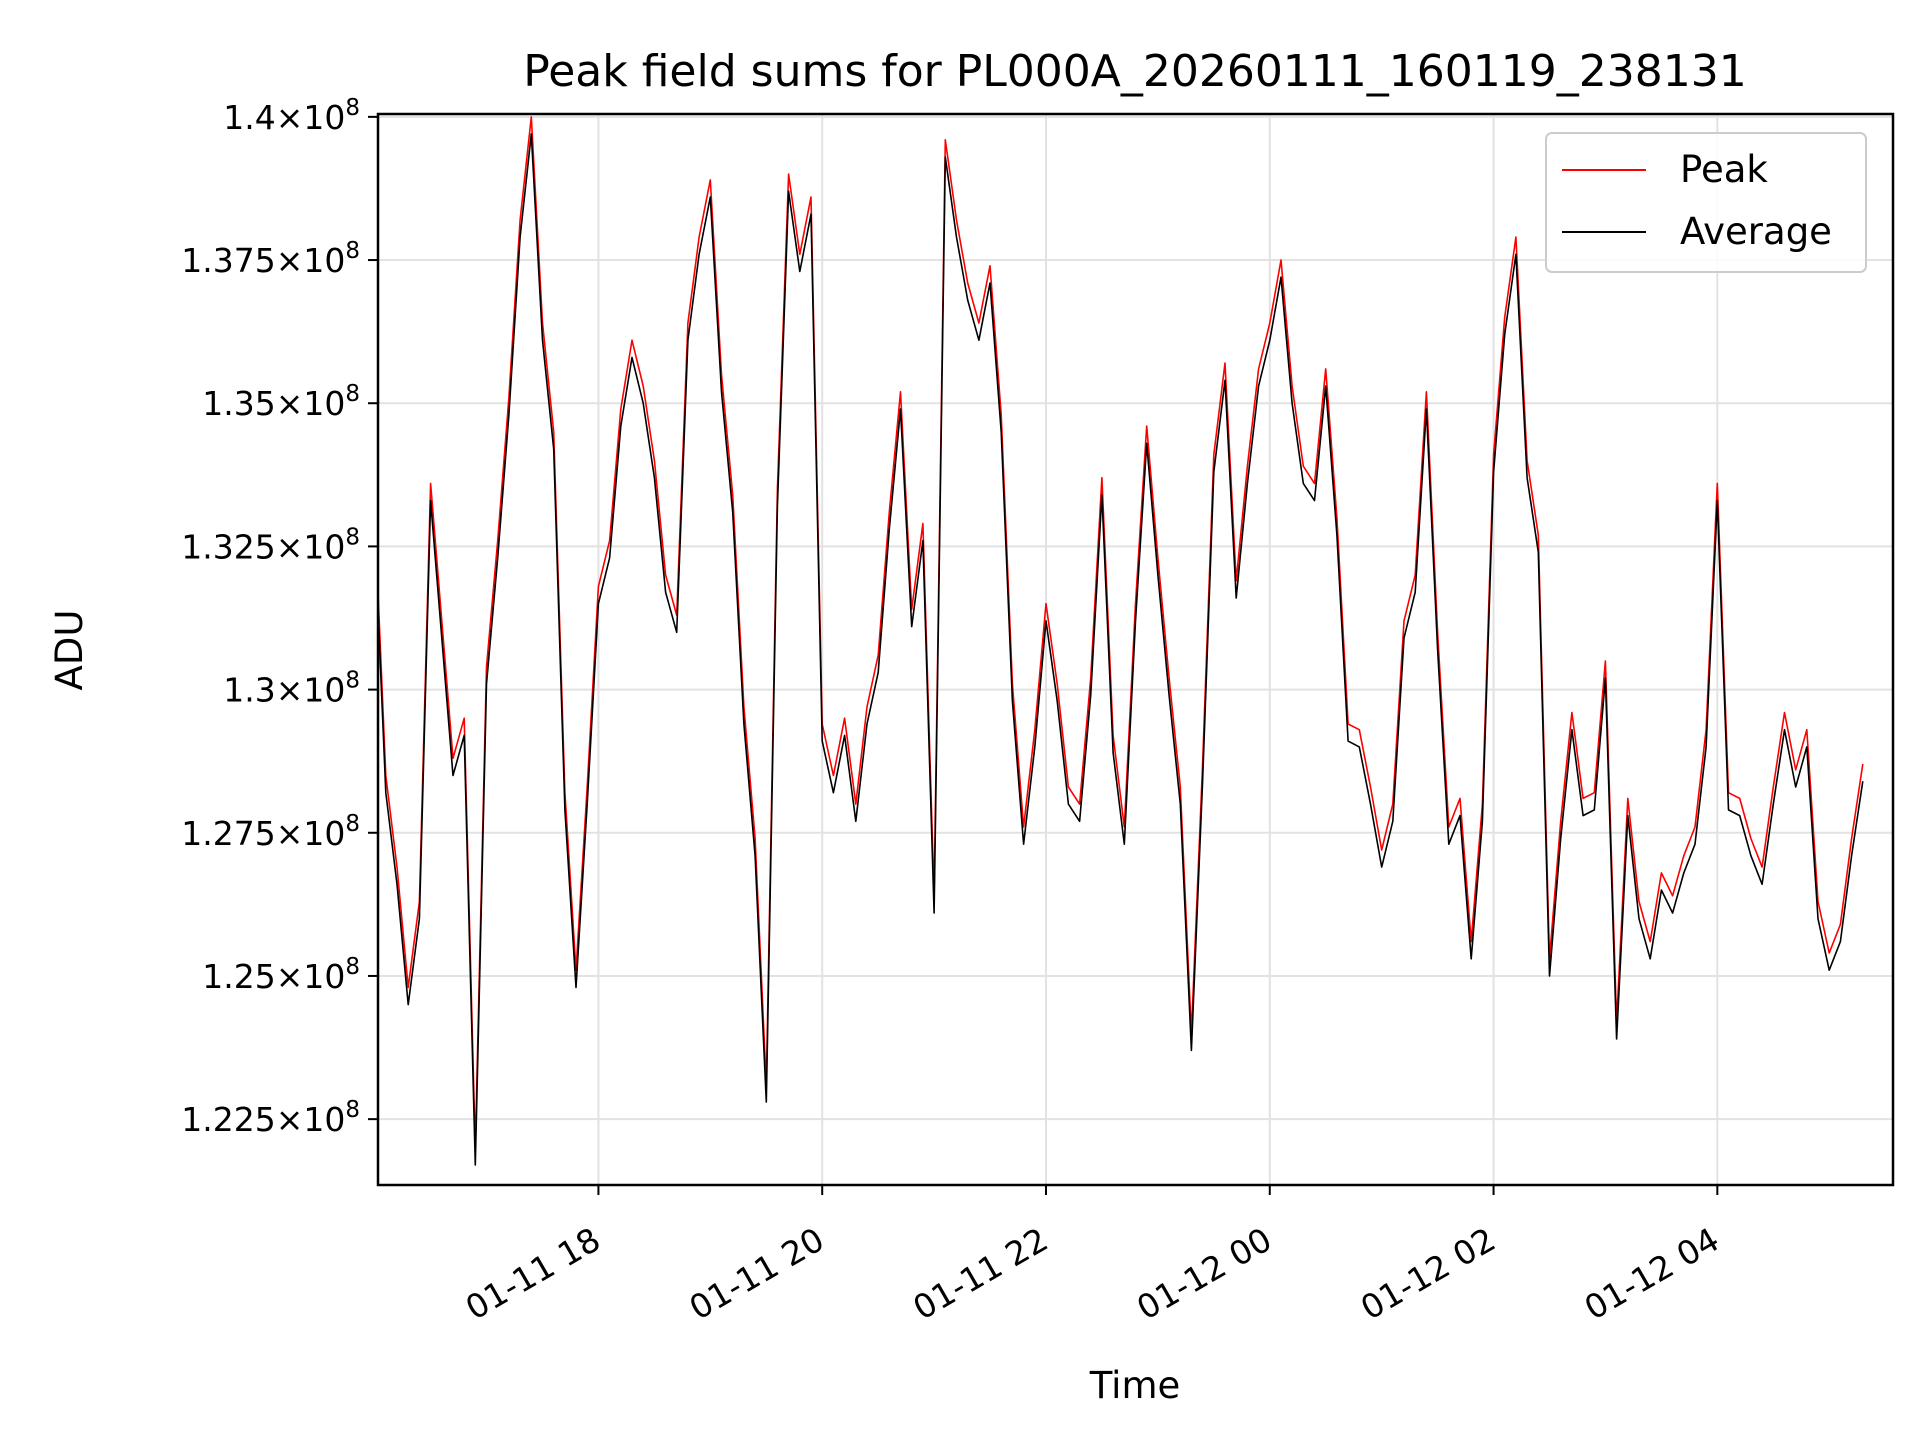  What do you see at coordinates (980, 1274) in the screenshot?
I see `x-tick-label: 01-11 22` at bounding box center [980, 1274].